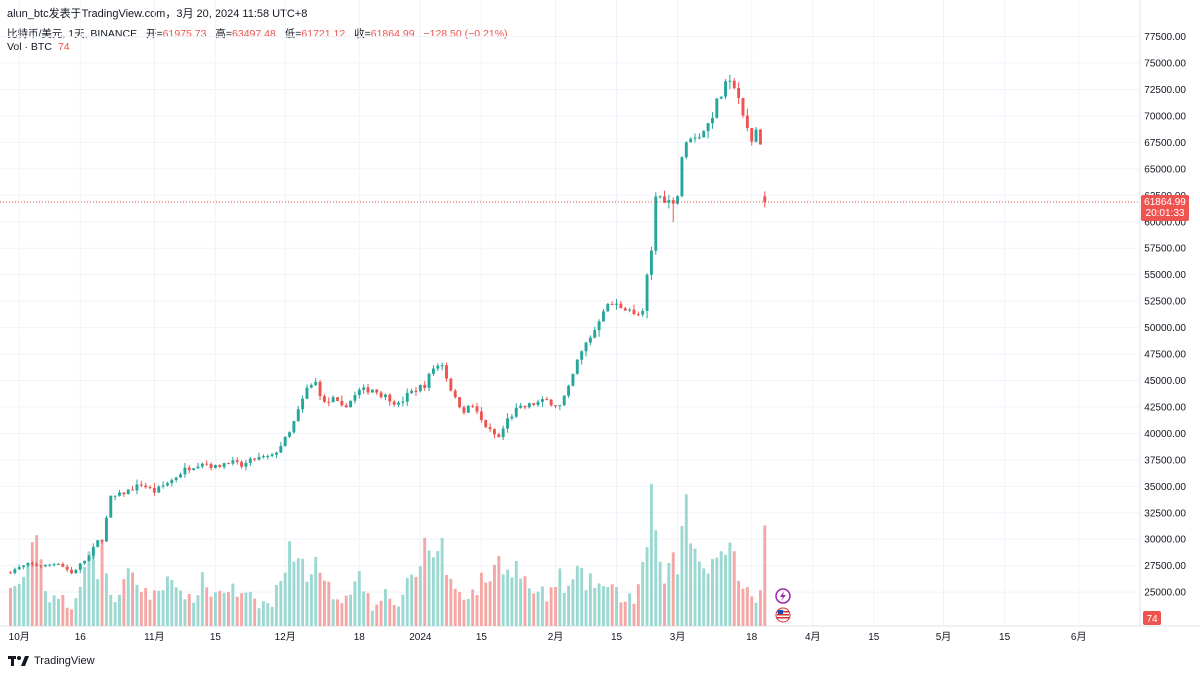  I want to click on price-tick-label: 60000.00, so click(1165, 222).